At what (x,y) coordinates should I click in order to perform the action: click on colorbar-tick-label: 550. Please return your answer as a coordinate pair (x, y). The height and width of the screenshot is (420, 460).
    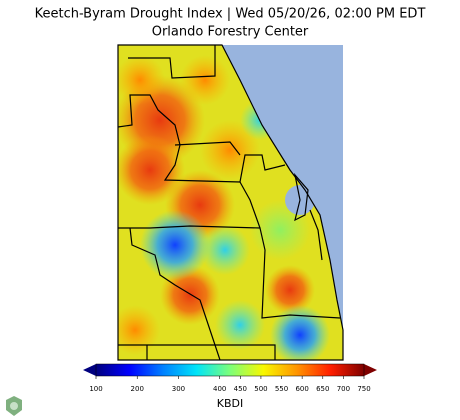
    Looking at the image, I should click on (281, 389).